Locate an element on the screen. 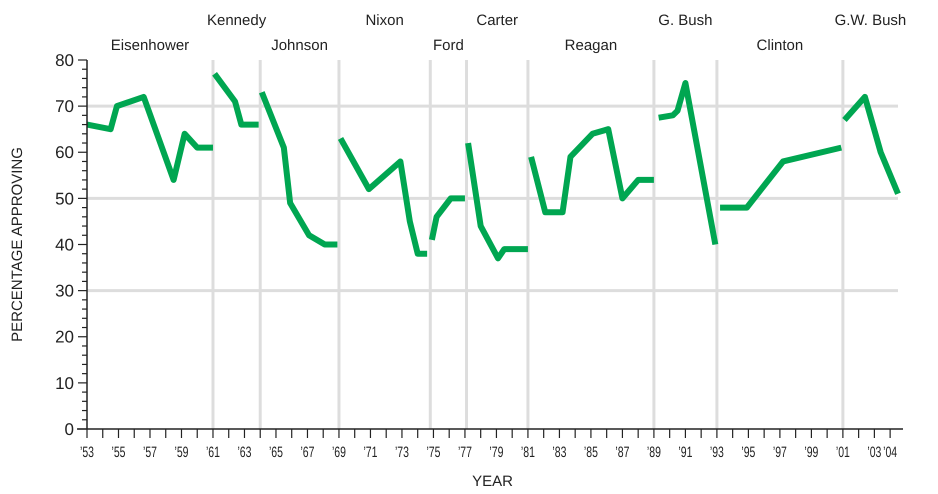  ref-line-label: Clinton is located at coordinates (780, 45).